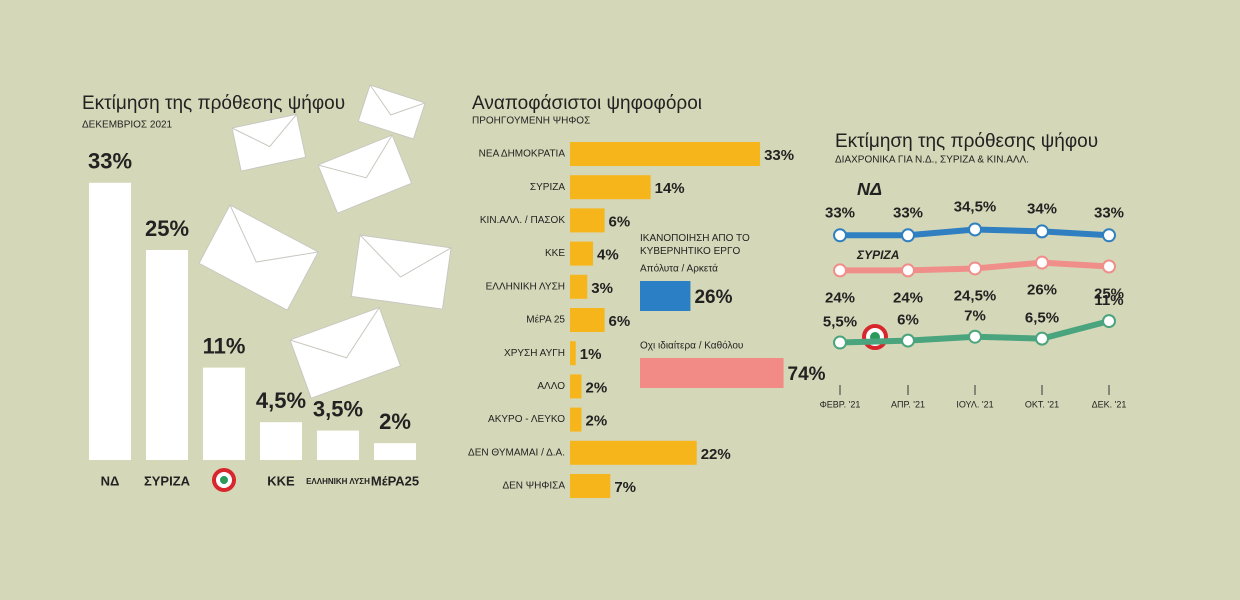 The image size is (1240, 600). I want to click on category-label: ΝΔ, so click(110, 480).